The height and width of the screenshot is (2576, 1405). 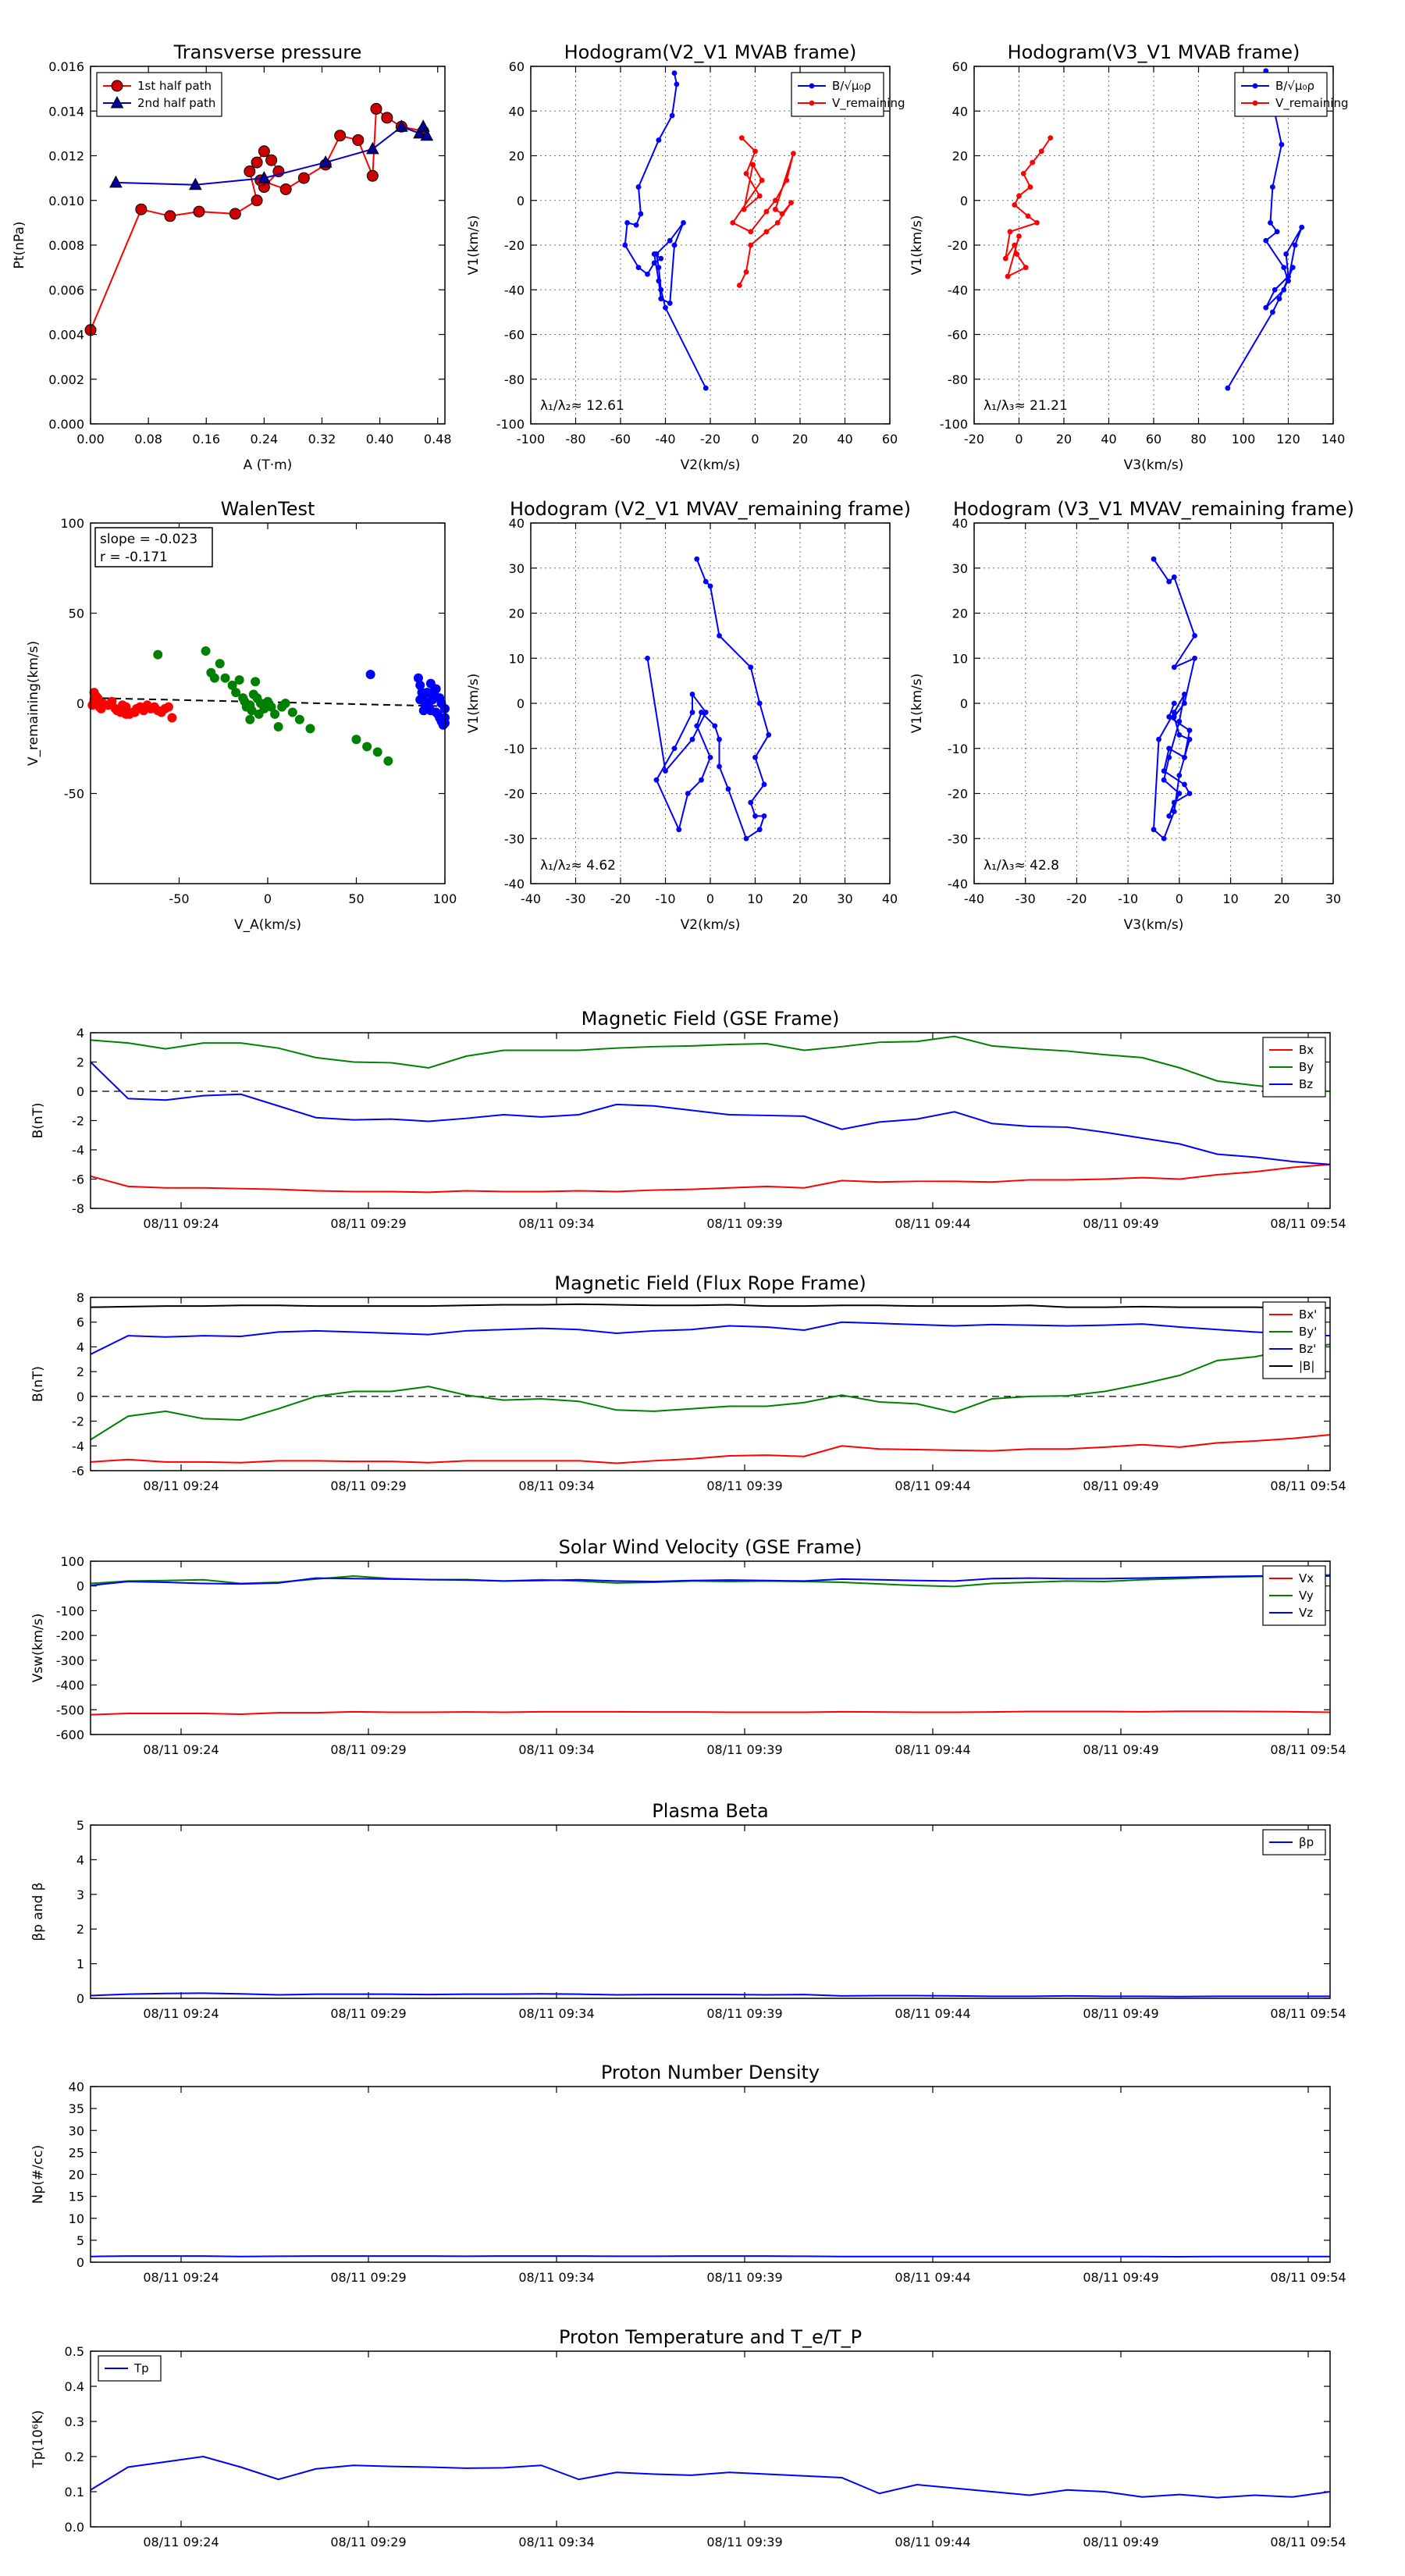 I want to click on ts6-y-tick-label: 0.4, so click(x=74, y=2386).